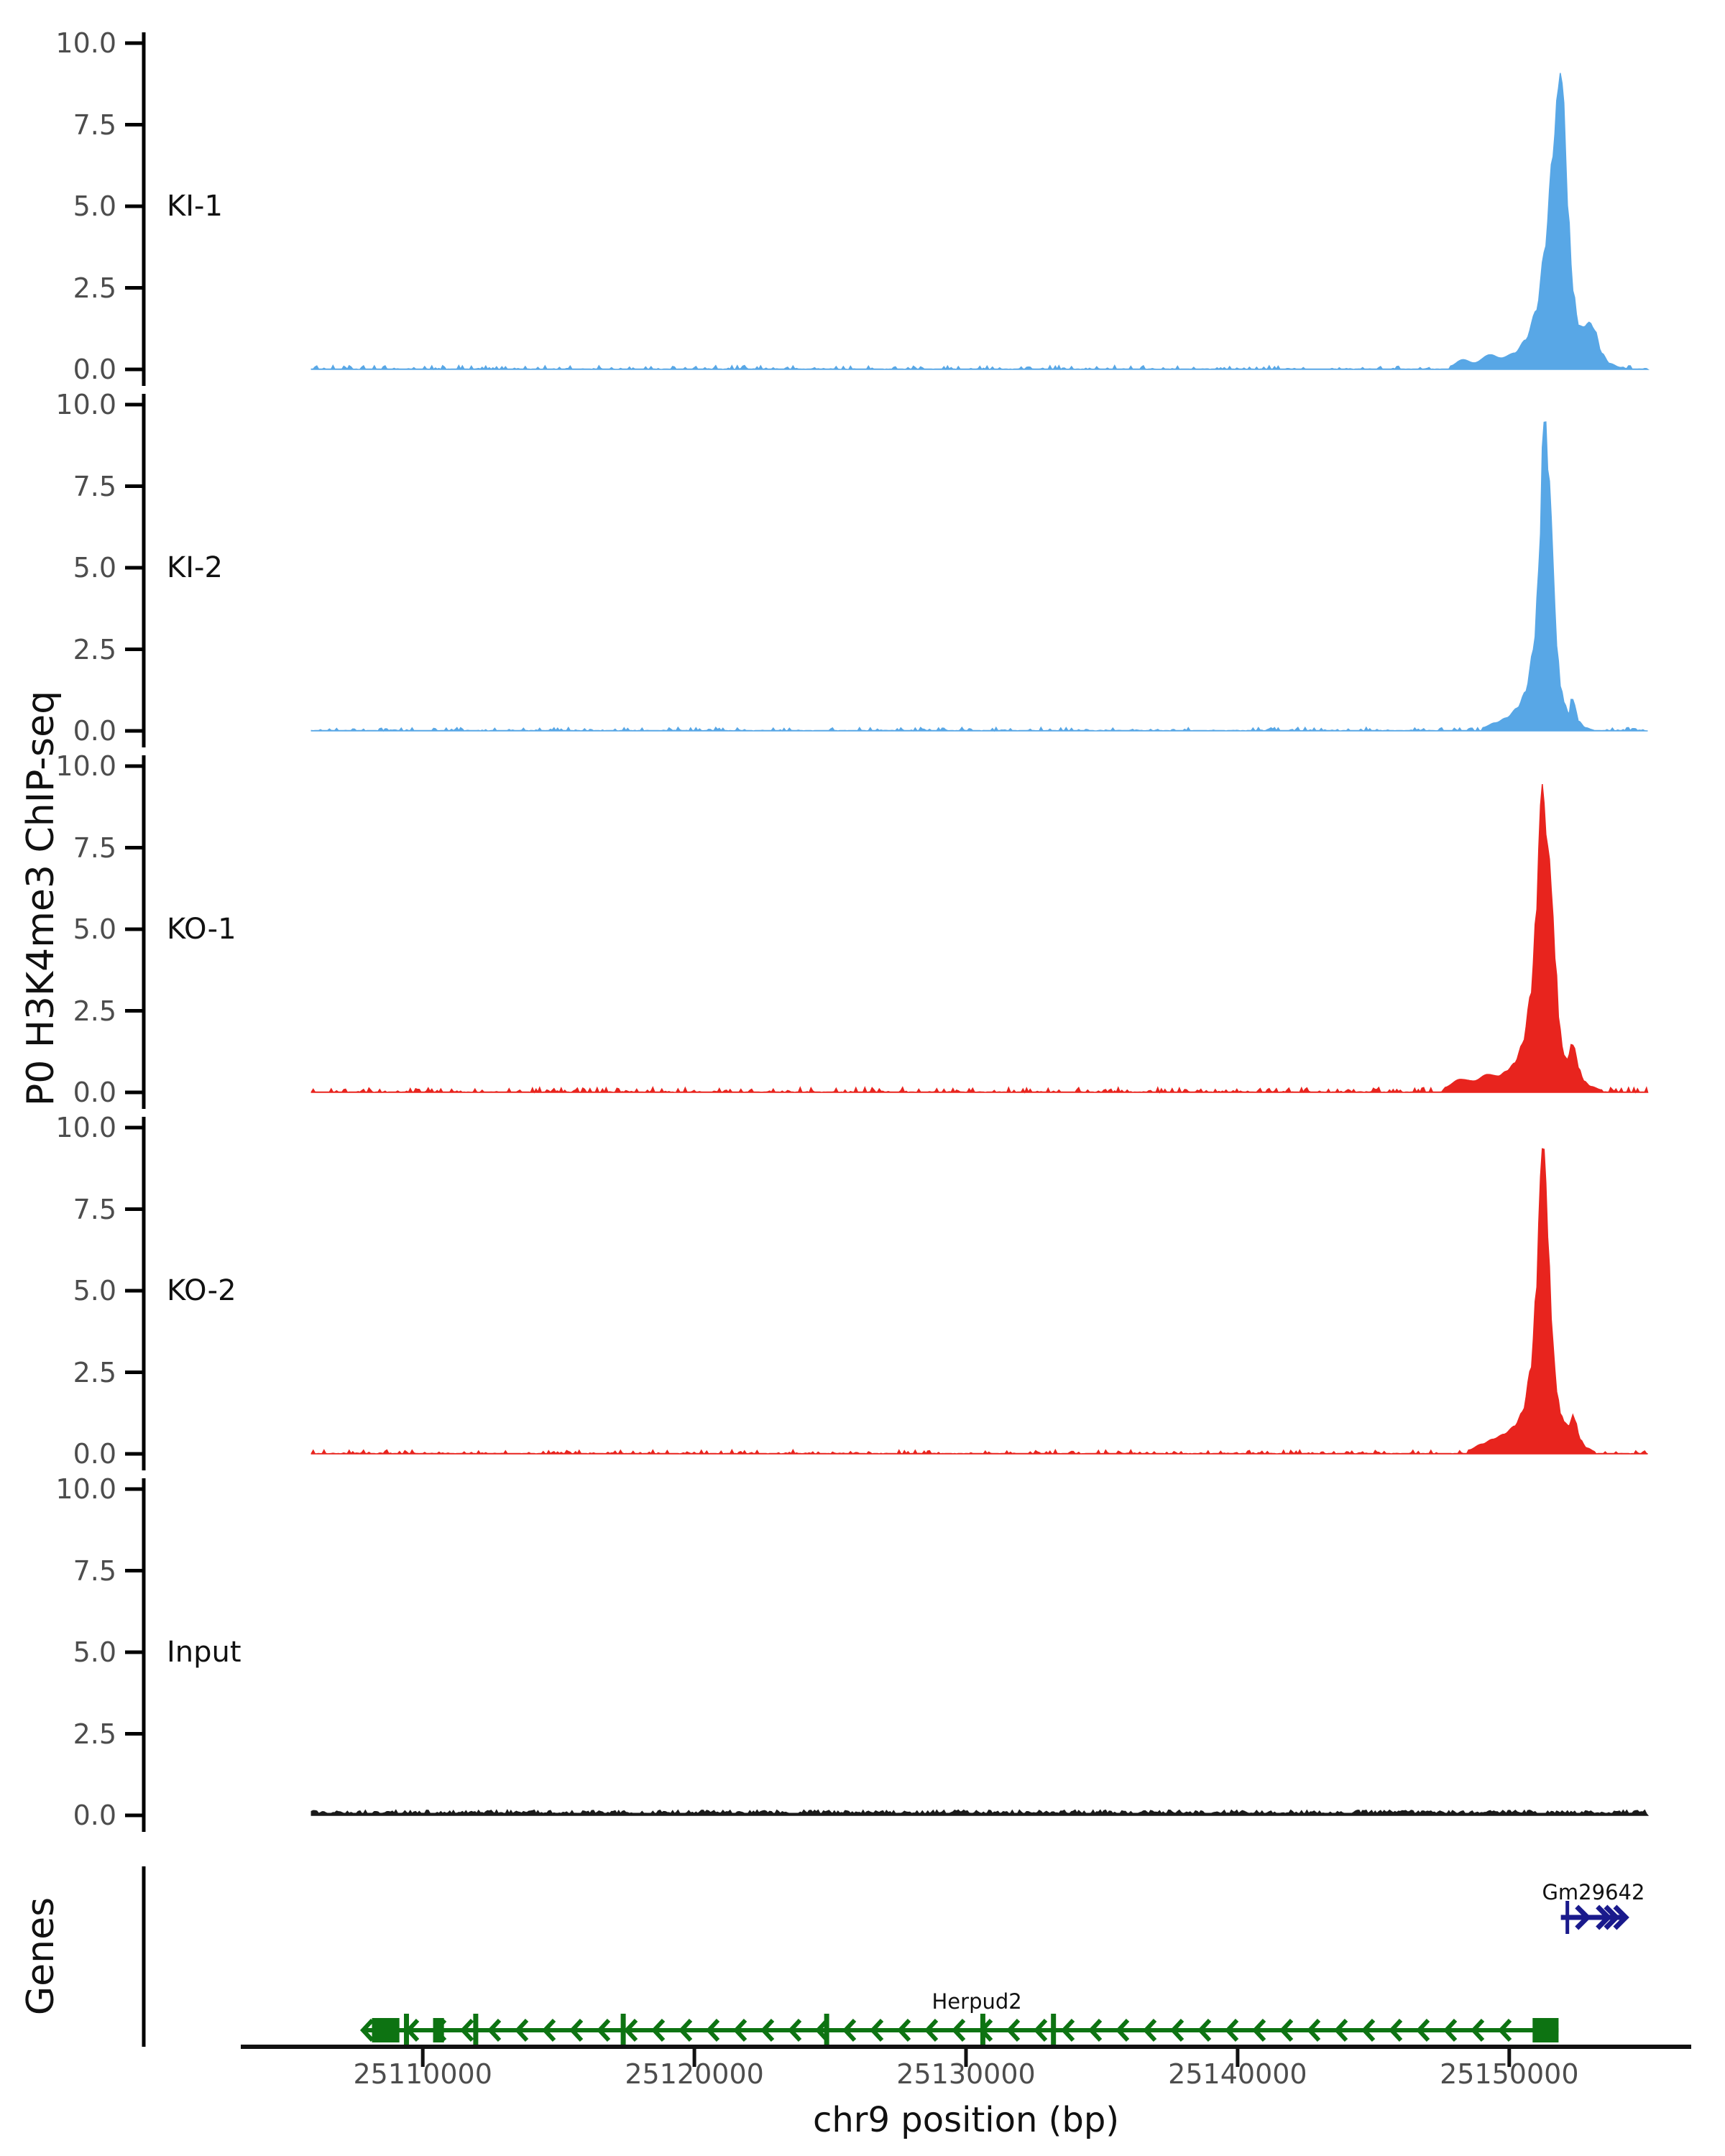  Describe the element at coordinates (94, 288) in the screenshot. I see `y-tick-label-KI-1-2.5: 2.5` at that location.